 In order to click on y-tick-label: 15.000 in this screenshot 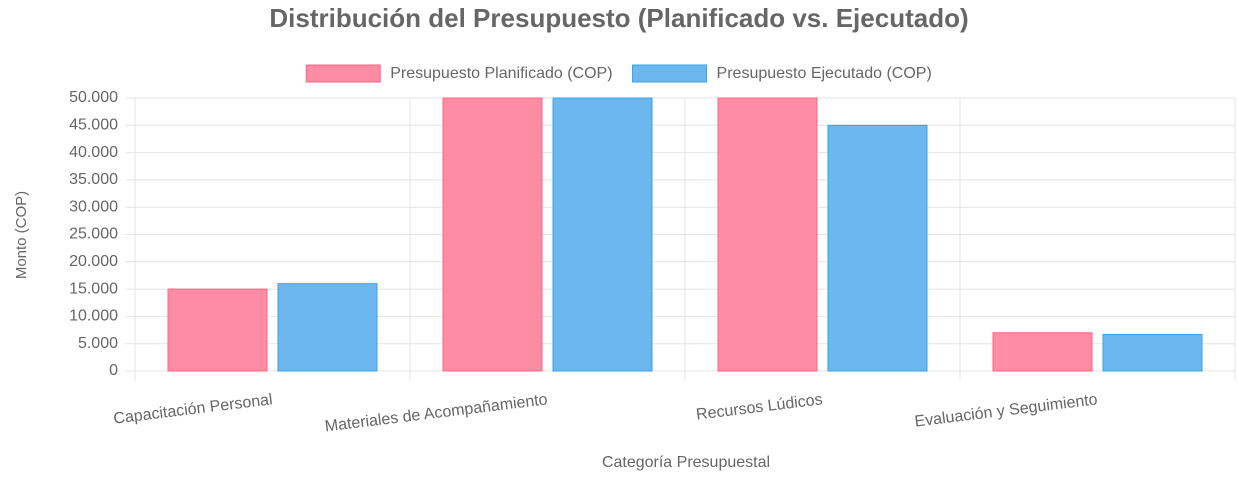, I will do `click(93, 288)`.